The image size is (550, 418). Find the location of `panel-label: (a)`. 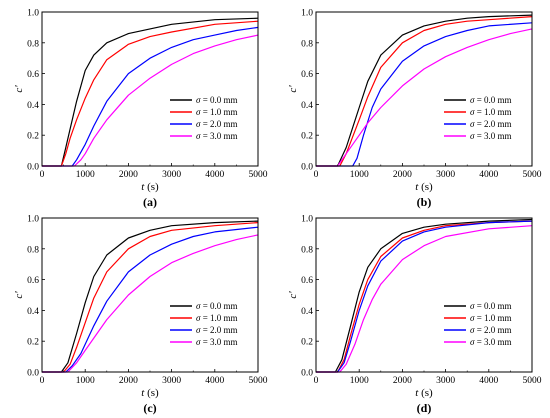

panel-label: (a) is located at coordinates (150, 202).